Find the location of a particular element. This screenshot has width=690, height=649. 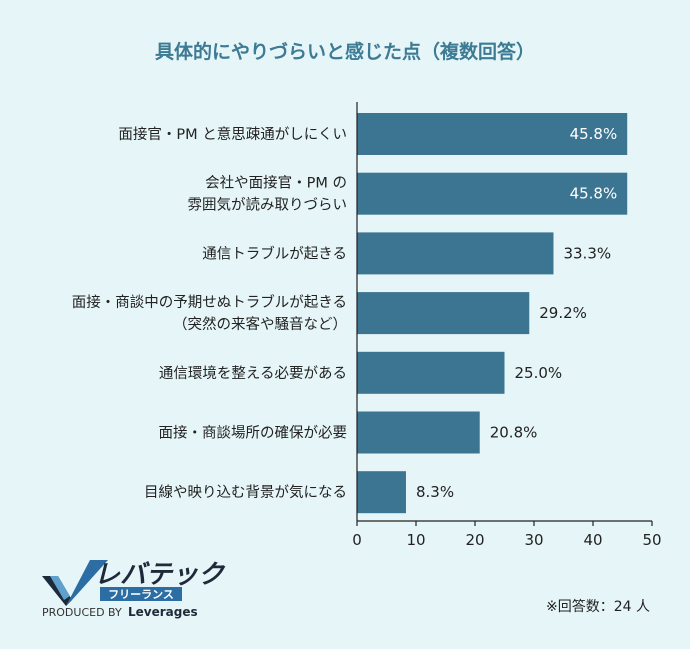

x-tick-label: 20 is located at coordinates (474, 540).